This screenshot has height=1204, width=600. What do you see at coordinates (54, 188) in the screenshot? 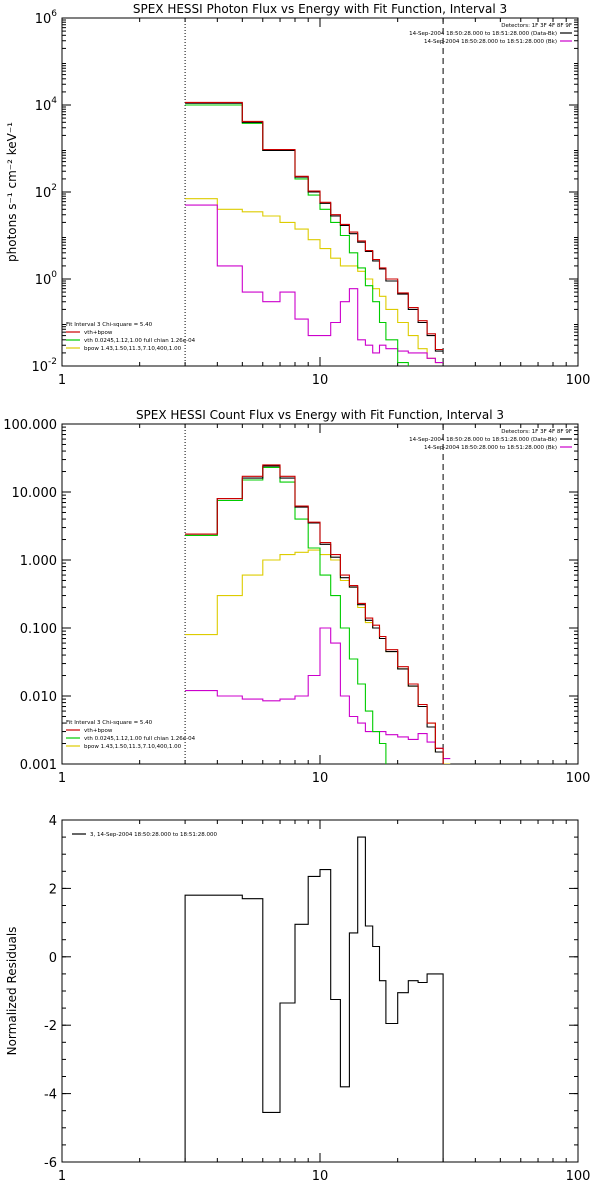
I see `y-tick-exponent: 2` at bounding box center [54, 188].